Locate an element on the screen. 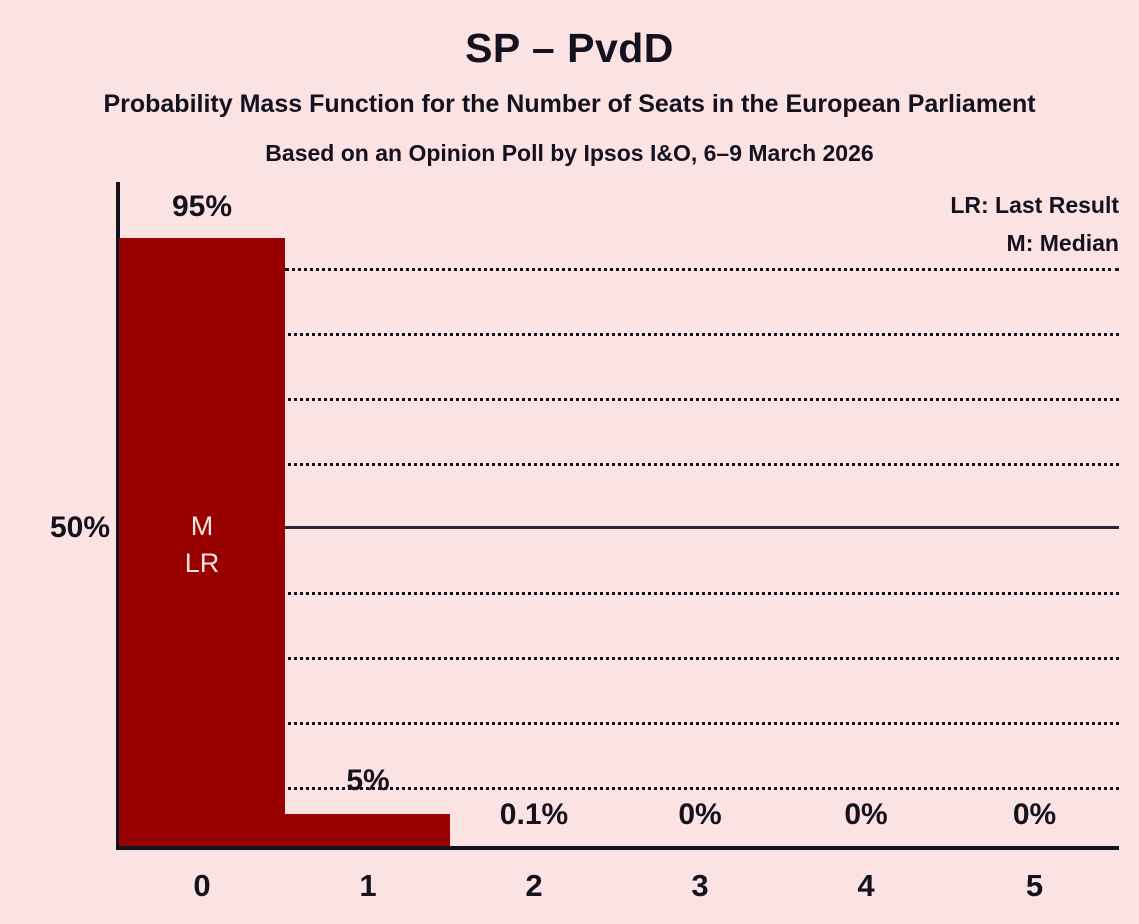 The width and height of the screenshot is (1139, 924). value-label-seats-5: 0% is located at coordinates (1034, 814).